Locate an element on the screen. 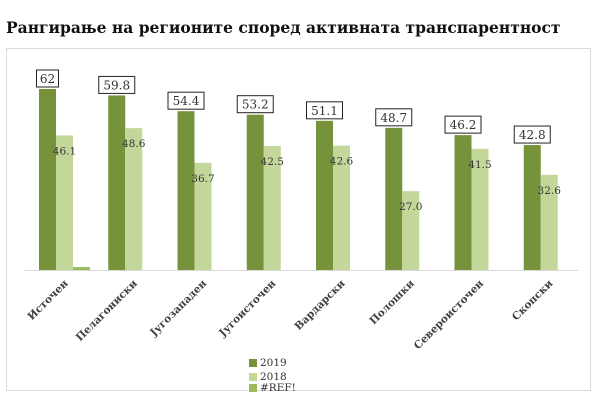 The height and width of the screenshot is (401, 607). data-label-2019-1: 62 is located at coordinates (47, 79).